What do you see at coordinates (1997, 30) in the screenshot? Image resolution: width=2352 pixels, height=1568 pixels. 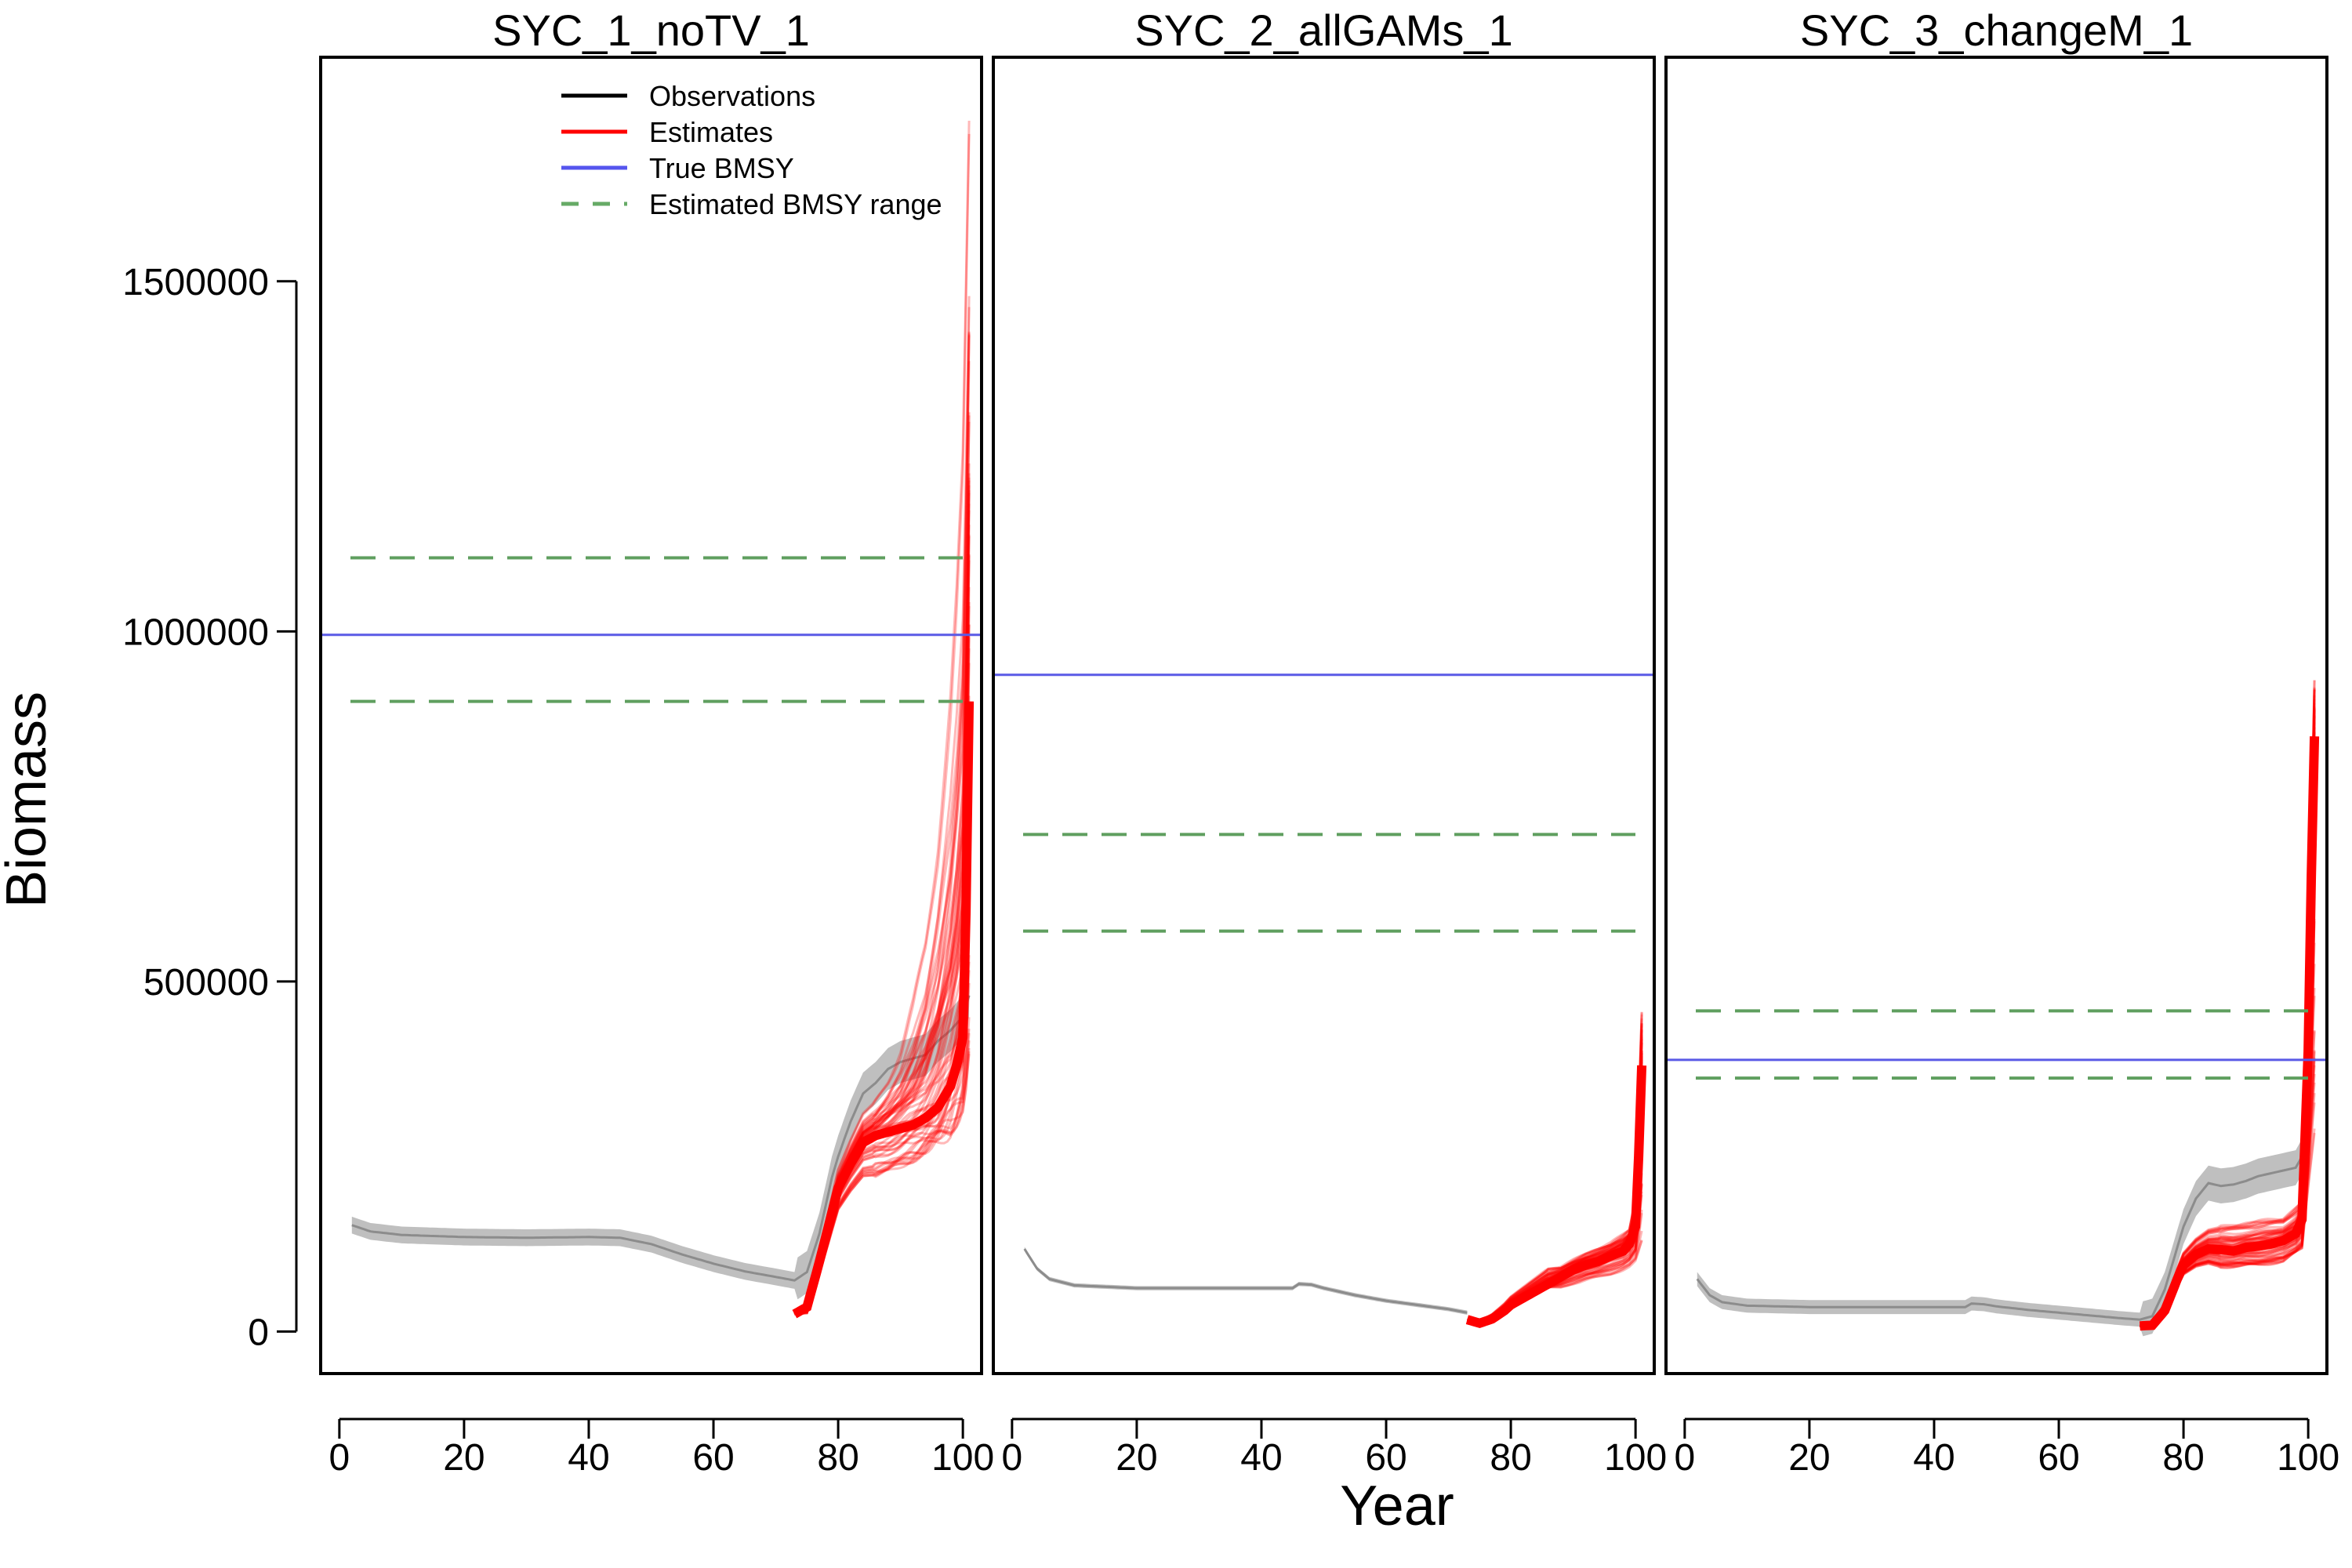 I see `panel-title: SYC_3_changeM_1` at bounding box center [1997, 30].